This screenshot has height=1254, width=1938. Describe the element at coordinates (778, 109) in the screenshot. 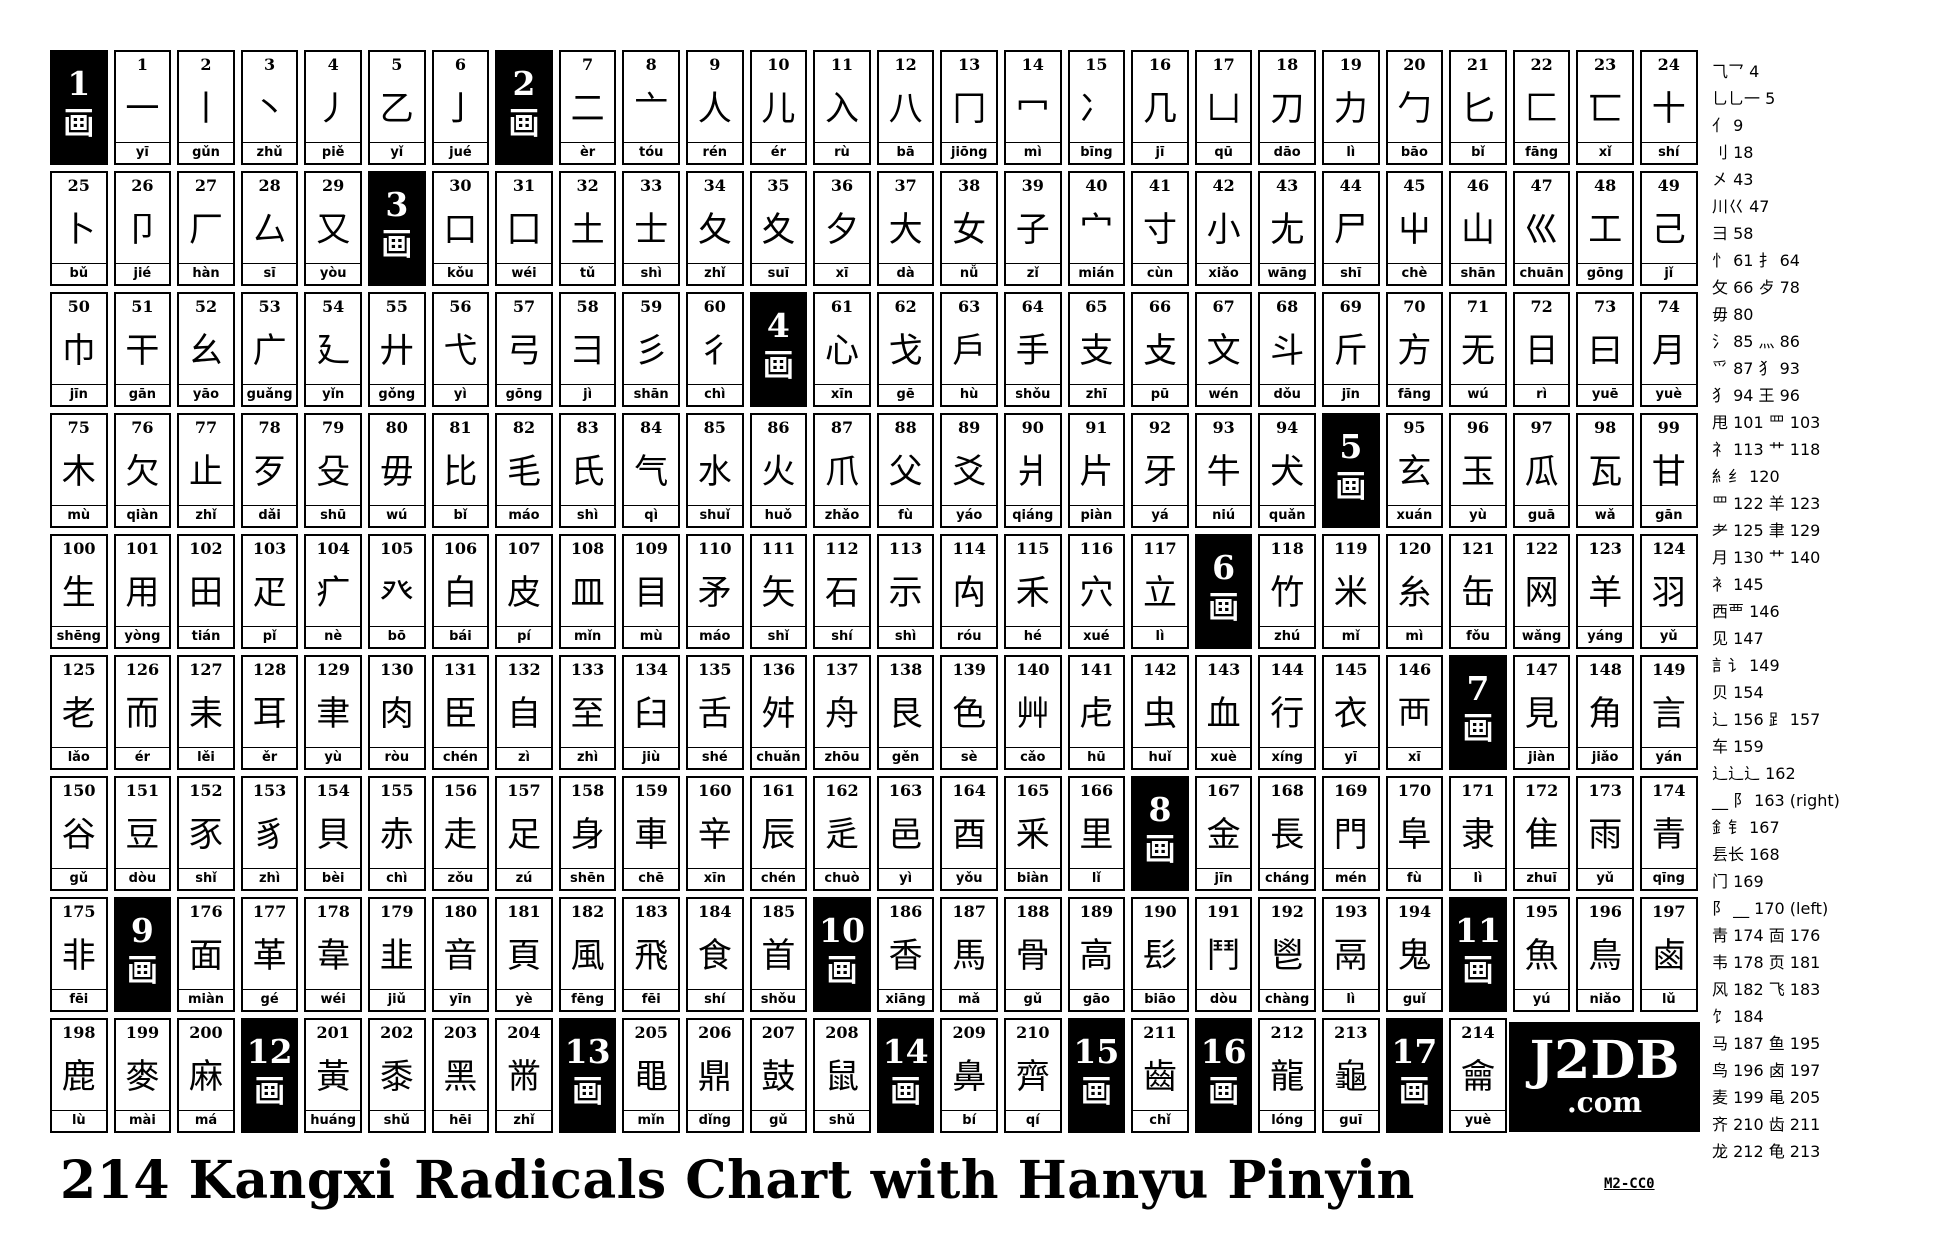

I see `radical-character: 儿` at that location.